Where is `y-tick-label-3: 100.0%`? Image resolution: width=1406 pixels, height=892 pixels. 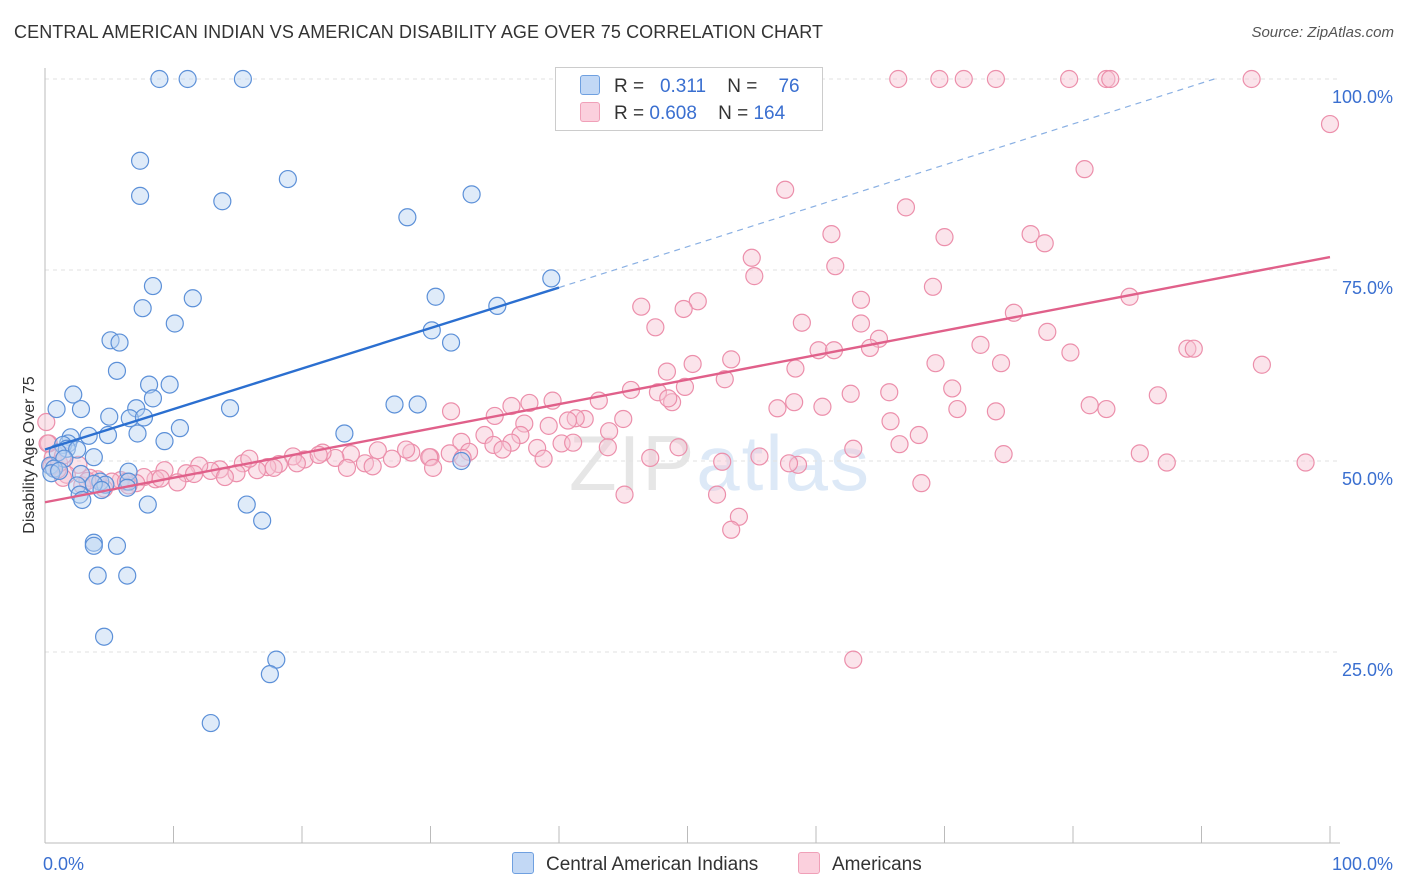
y-tick-label-3: 100.0% is located at coordinates (1362, 97).